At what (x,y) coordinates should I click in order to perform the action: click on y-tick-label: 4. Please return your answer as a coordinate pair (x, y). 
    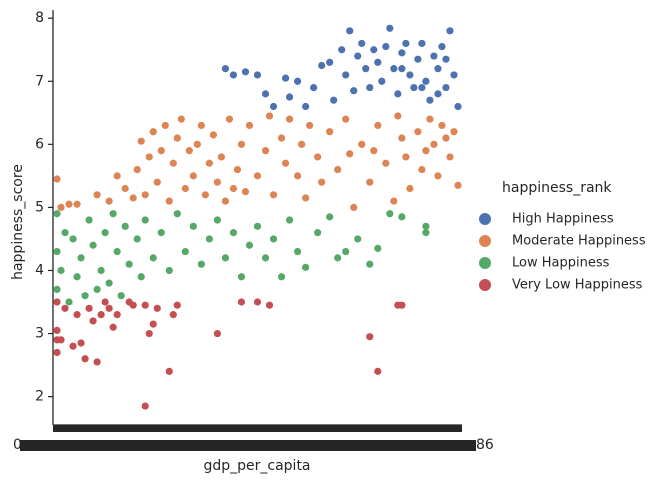
    Looking at the image, I should click on (39, 270).